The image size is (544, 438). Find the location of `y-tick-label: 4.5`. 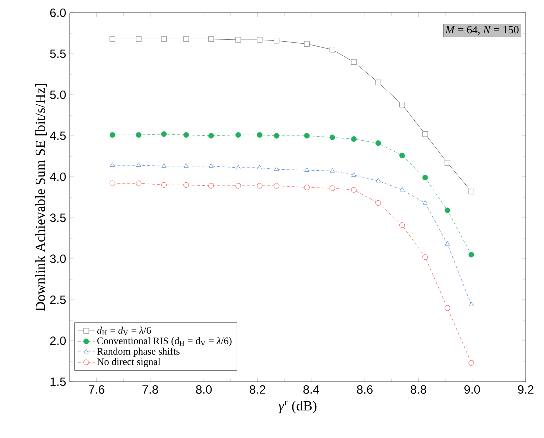

y-tick-label: 4.5 is located at coordinates (58, 136).